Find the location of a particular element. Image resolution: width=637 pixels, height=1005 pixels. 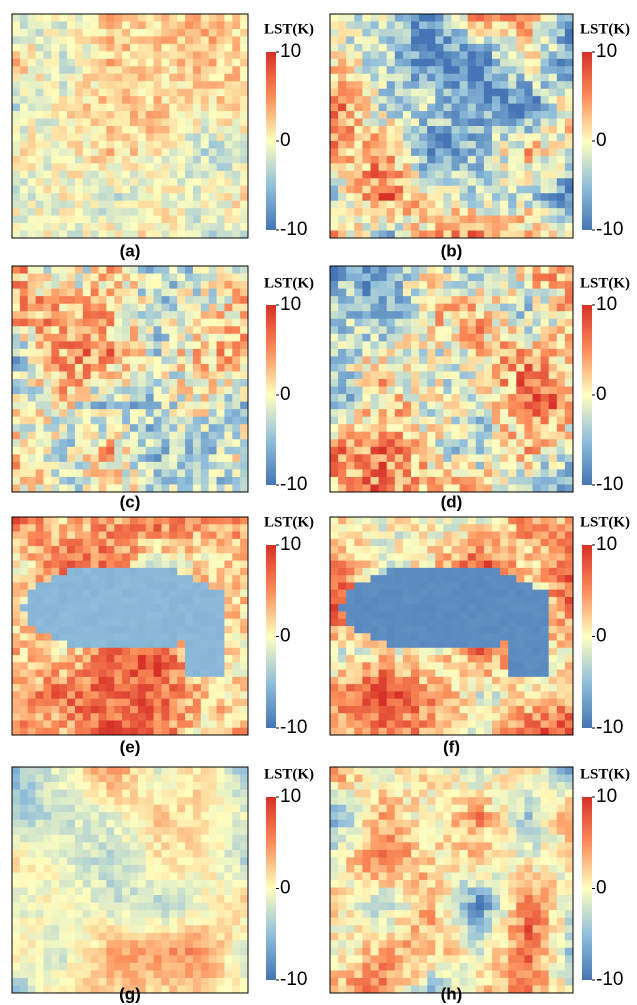

panel-label: (e) is located at coordinates (130, 746).